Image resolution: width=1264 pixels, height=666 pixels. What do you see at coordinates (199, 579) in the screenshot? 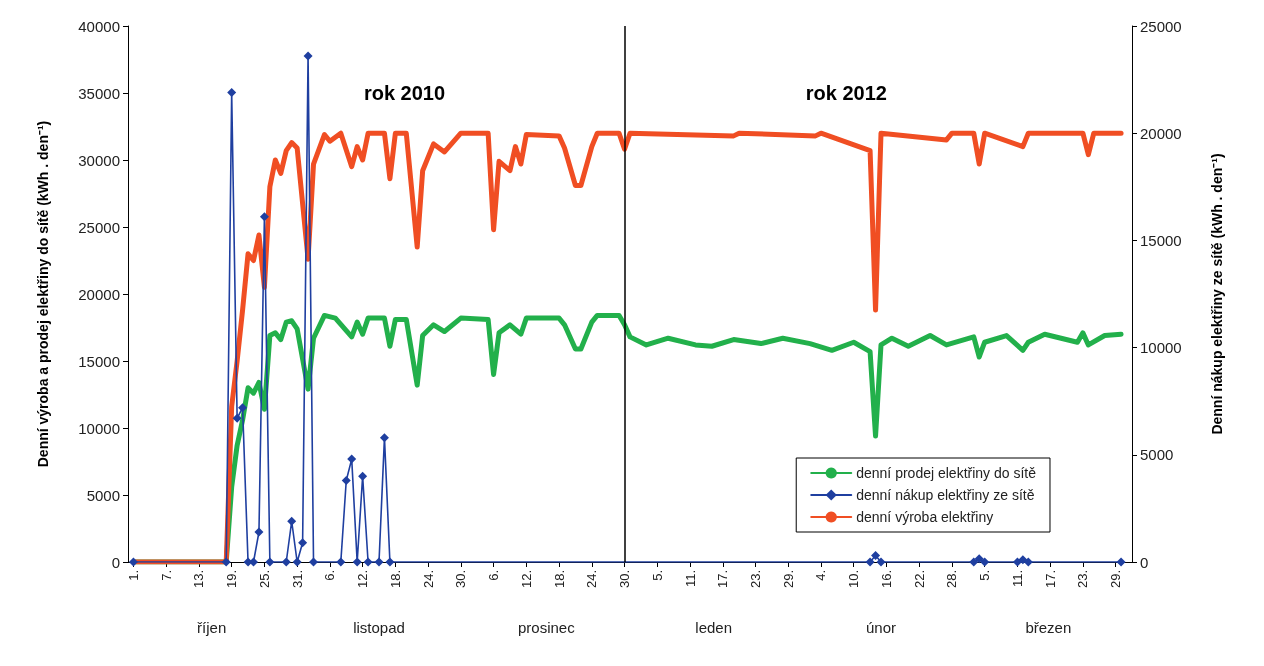
I see `x-tick-label: 13.` at bounding box center [199, 579].